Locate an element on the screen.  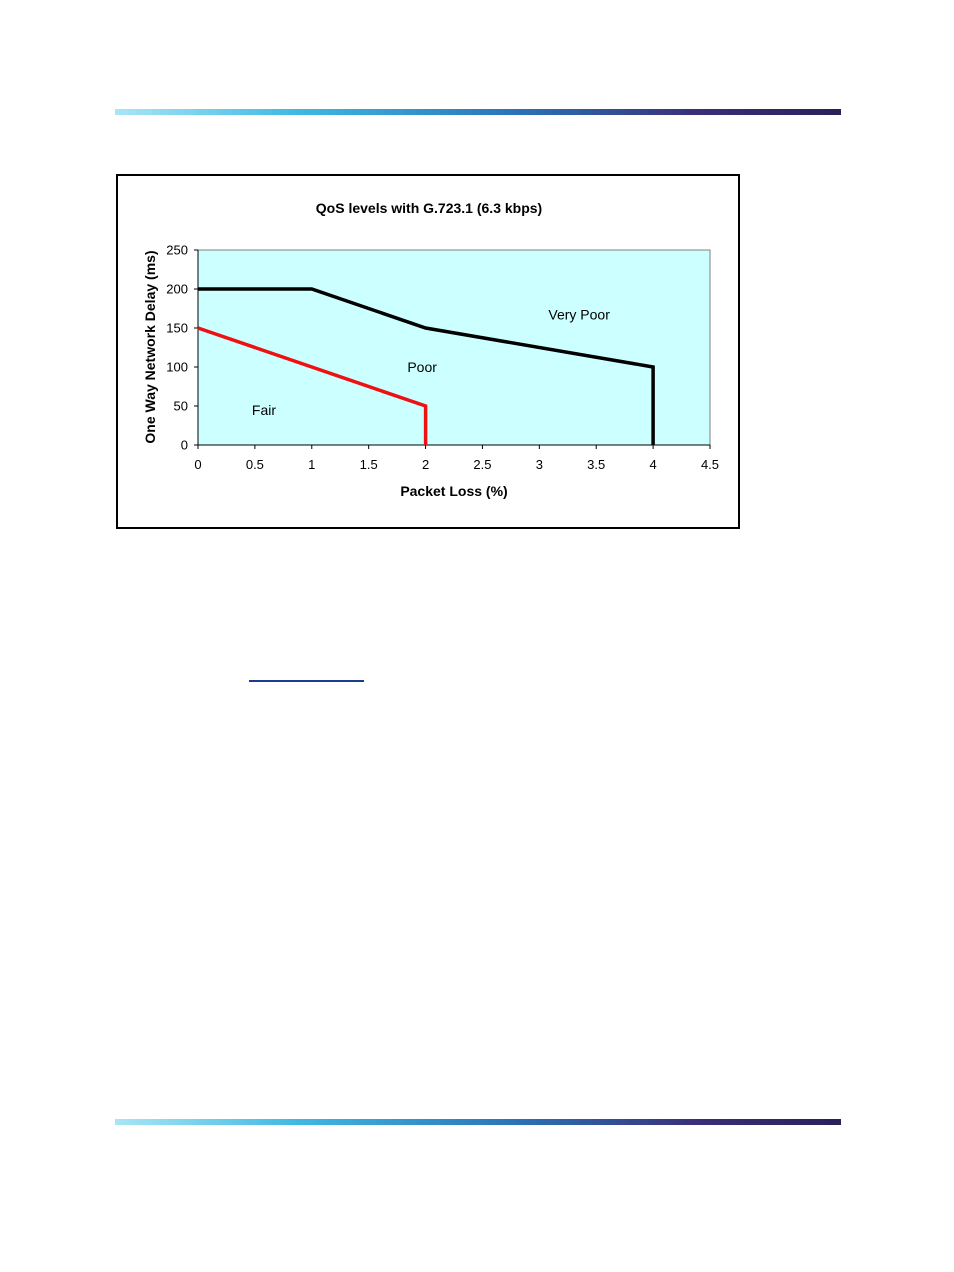
x-tick-label: 1.5 is located at coordinates (369, 464).